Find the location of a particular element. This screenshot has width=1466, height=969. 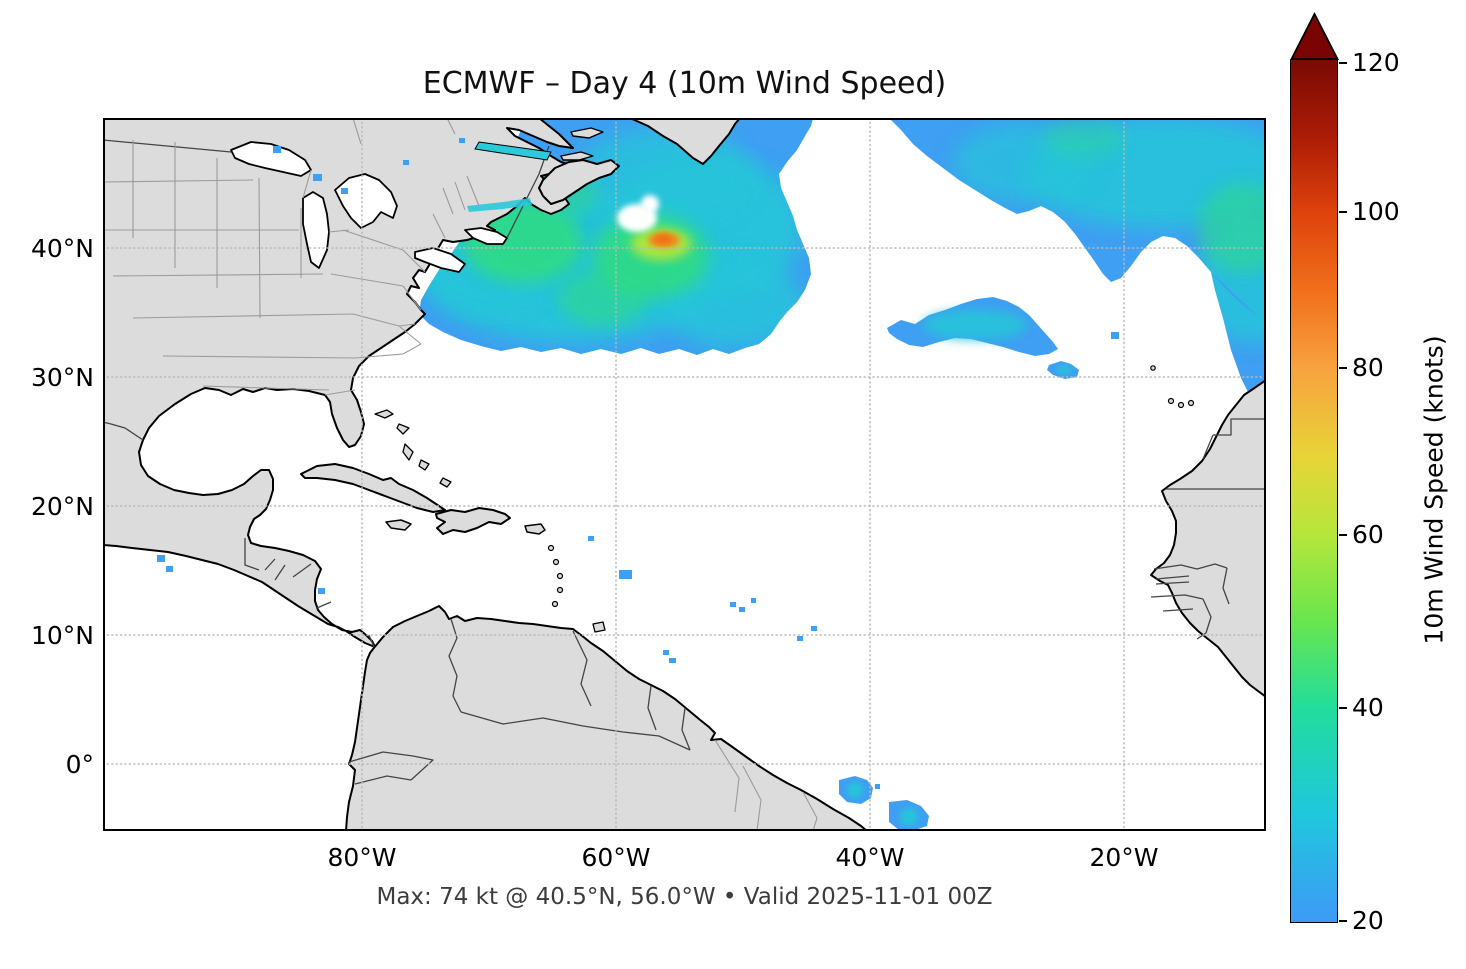

land-bahamas is located at coordinates (413, 448).